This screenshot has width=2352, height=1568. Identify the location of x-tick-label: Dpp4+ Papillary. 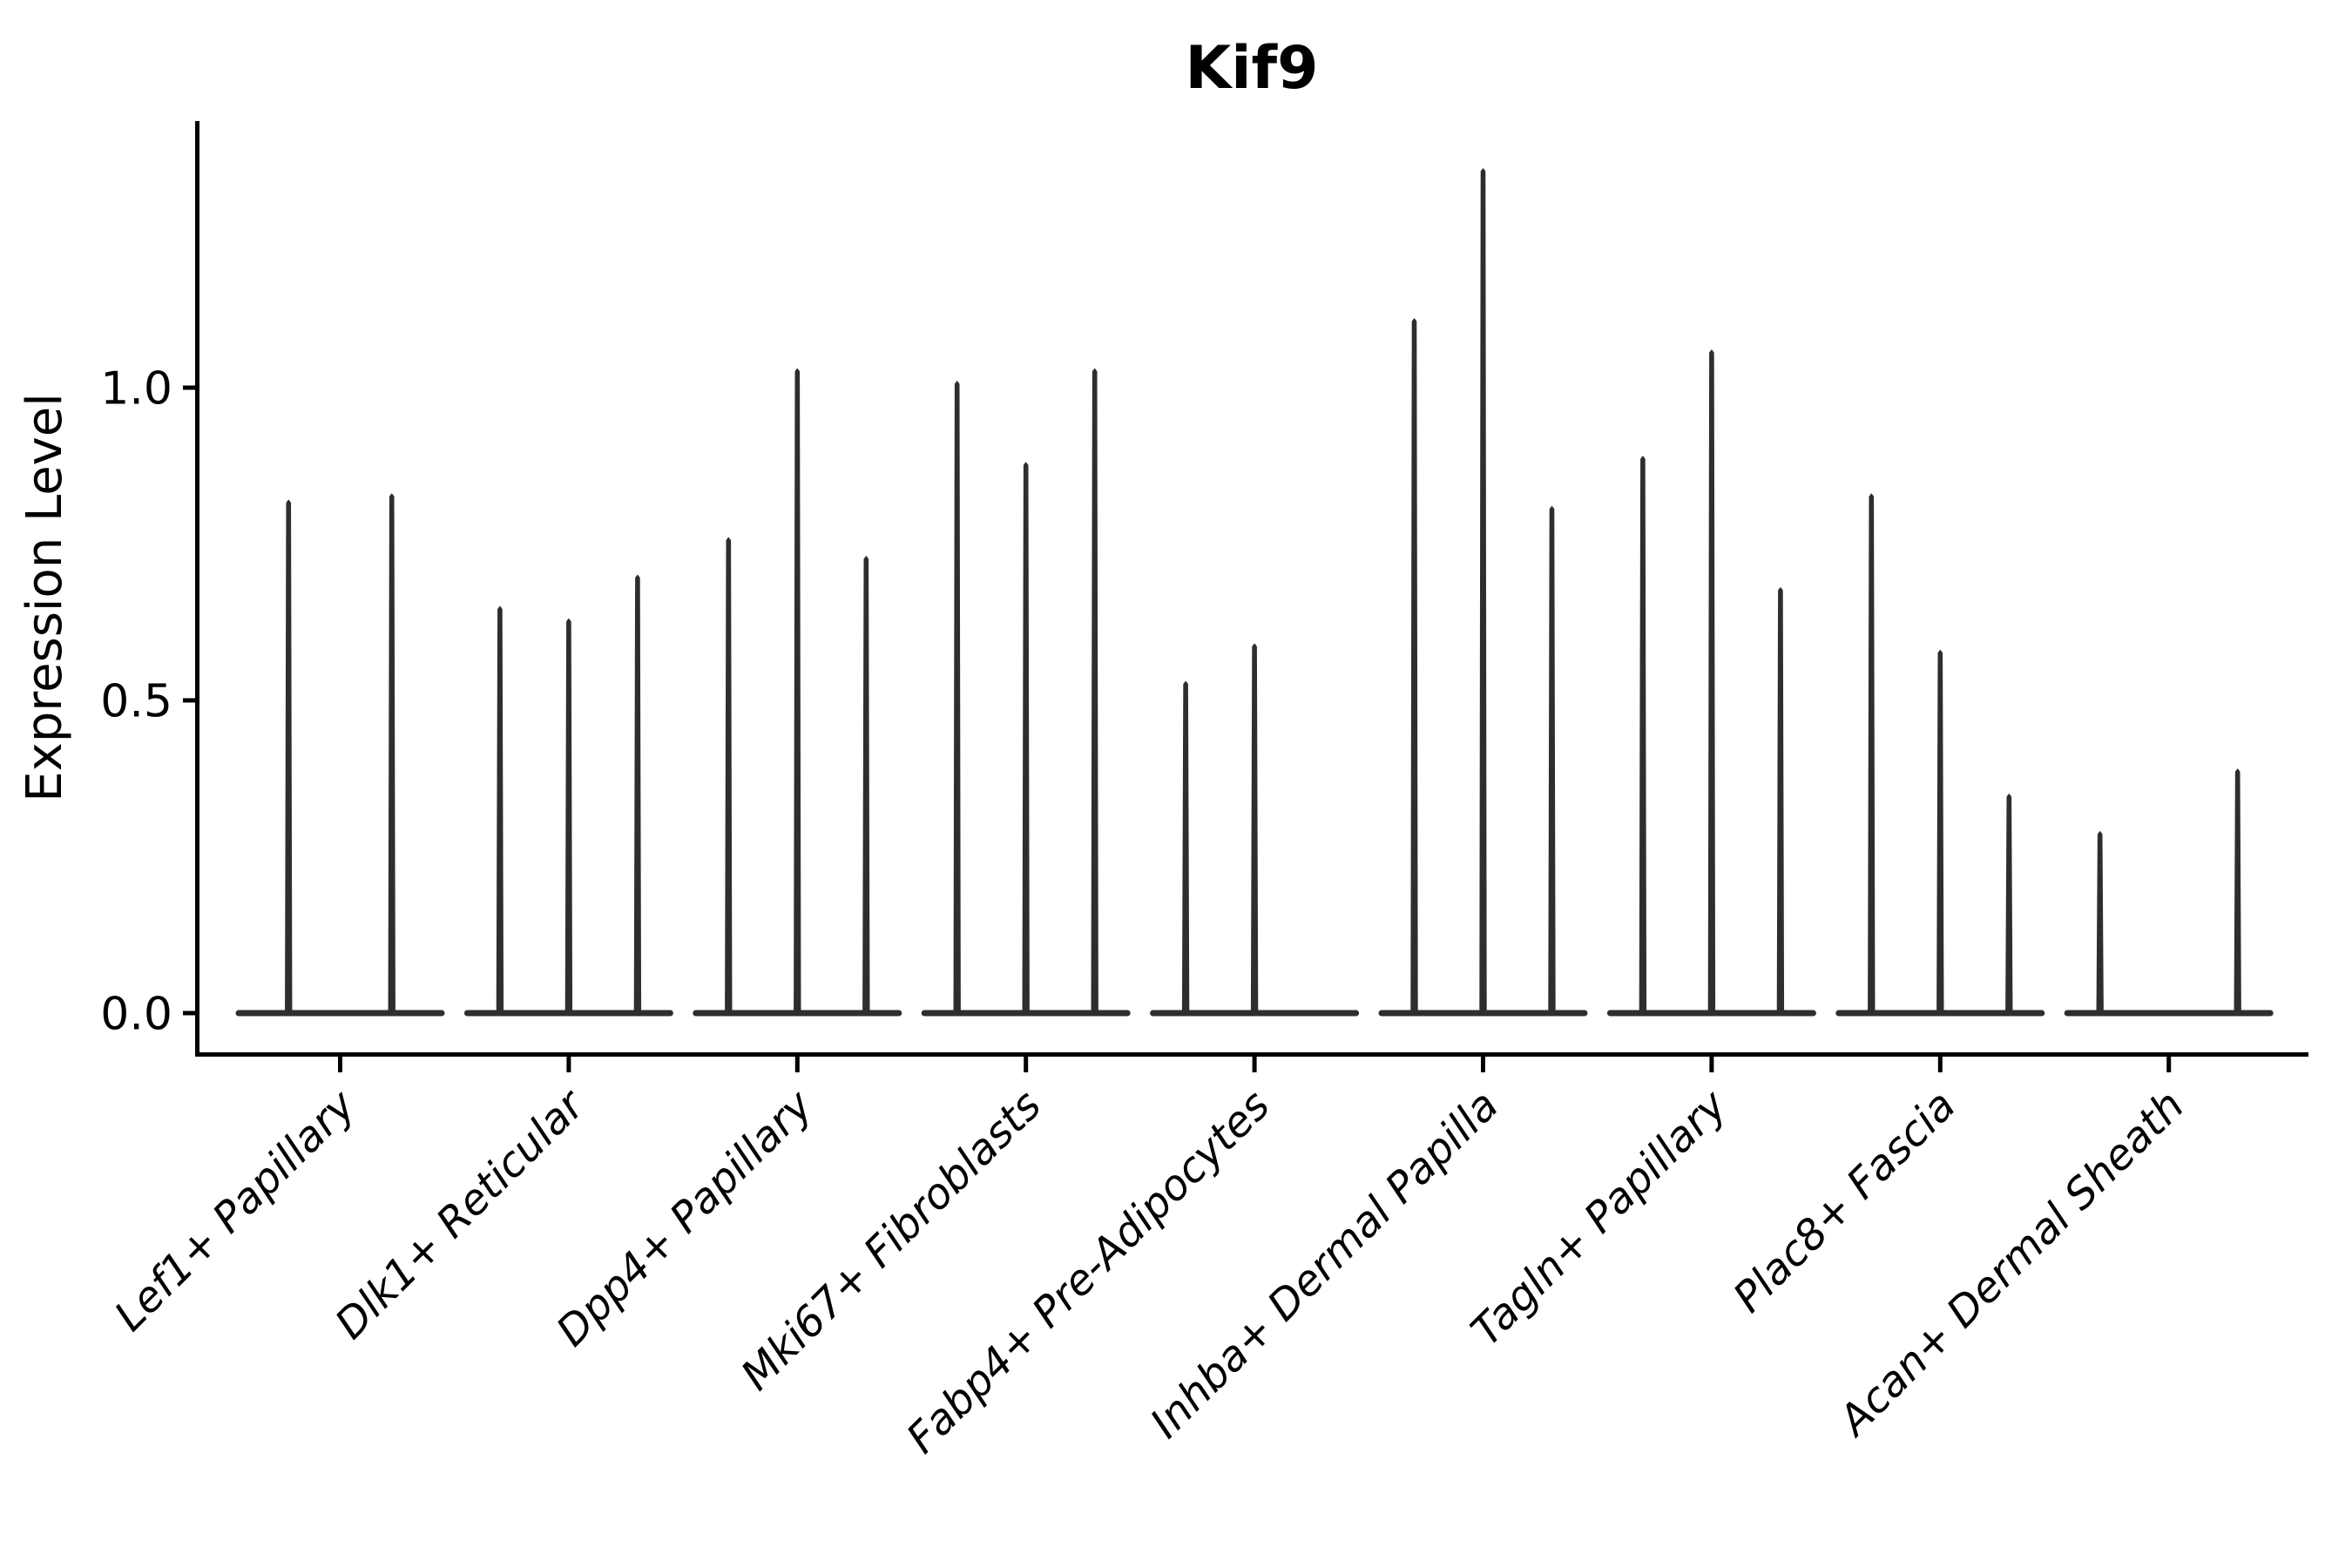
(684, 1217).